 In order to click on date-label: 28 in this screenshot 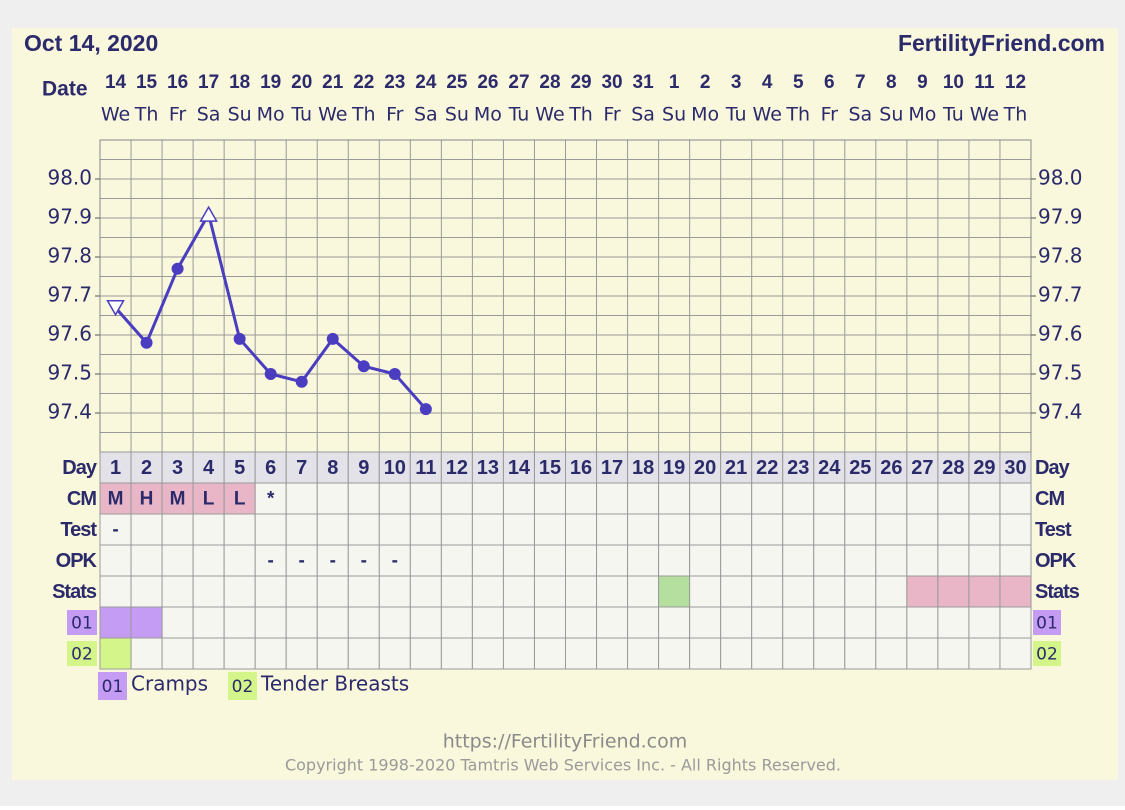, I will do `click(549, 82)`.